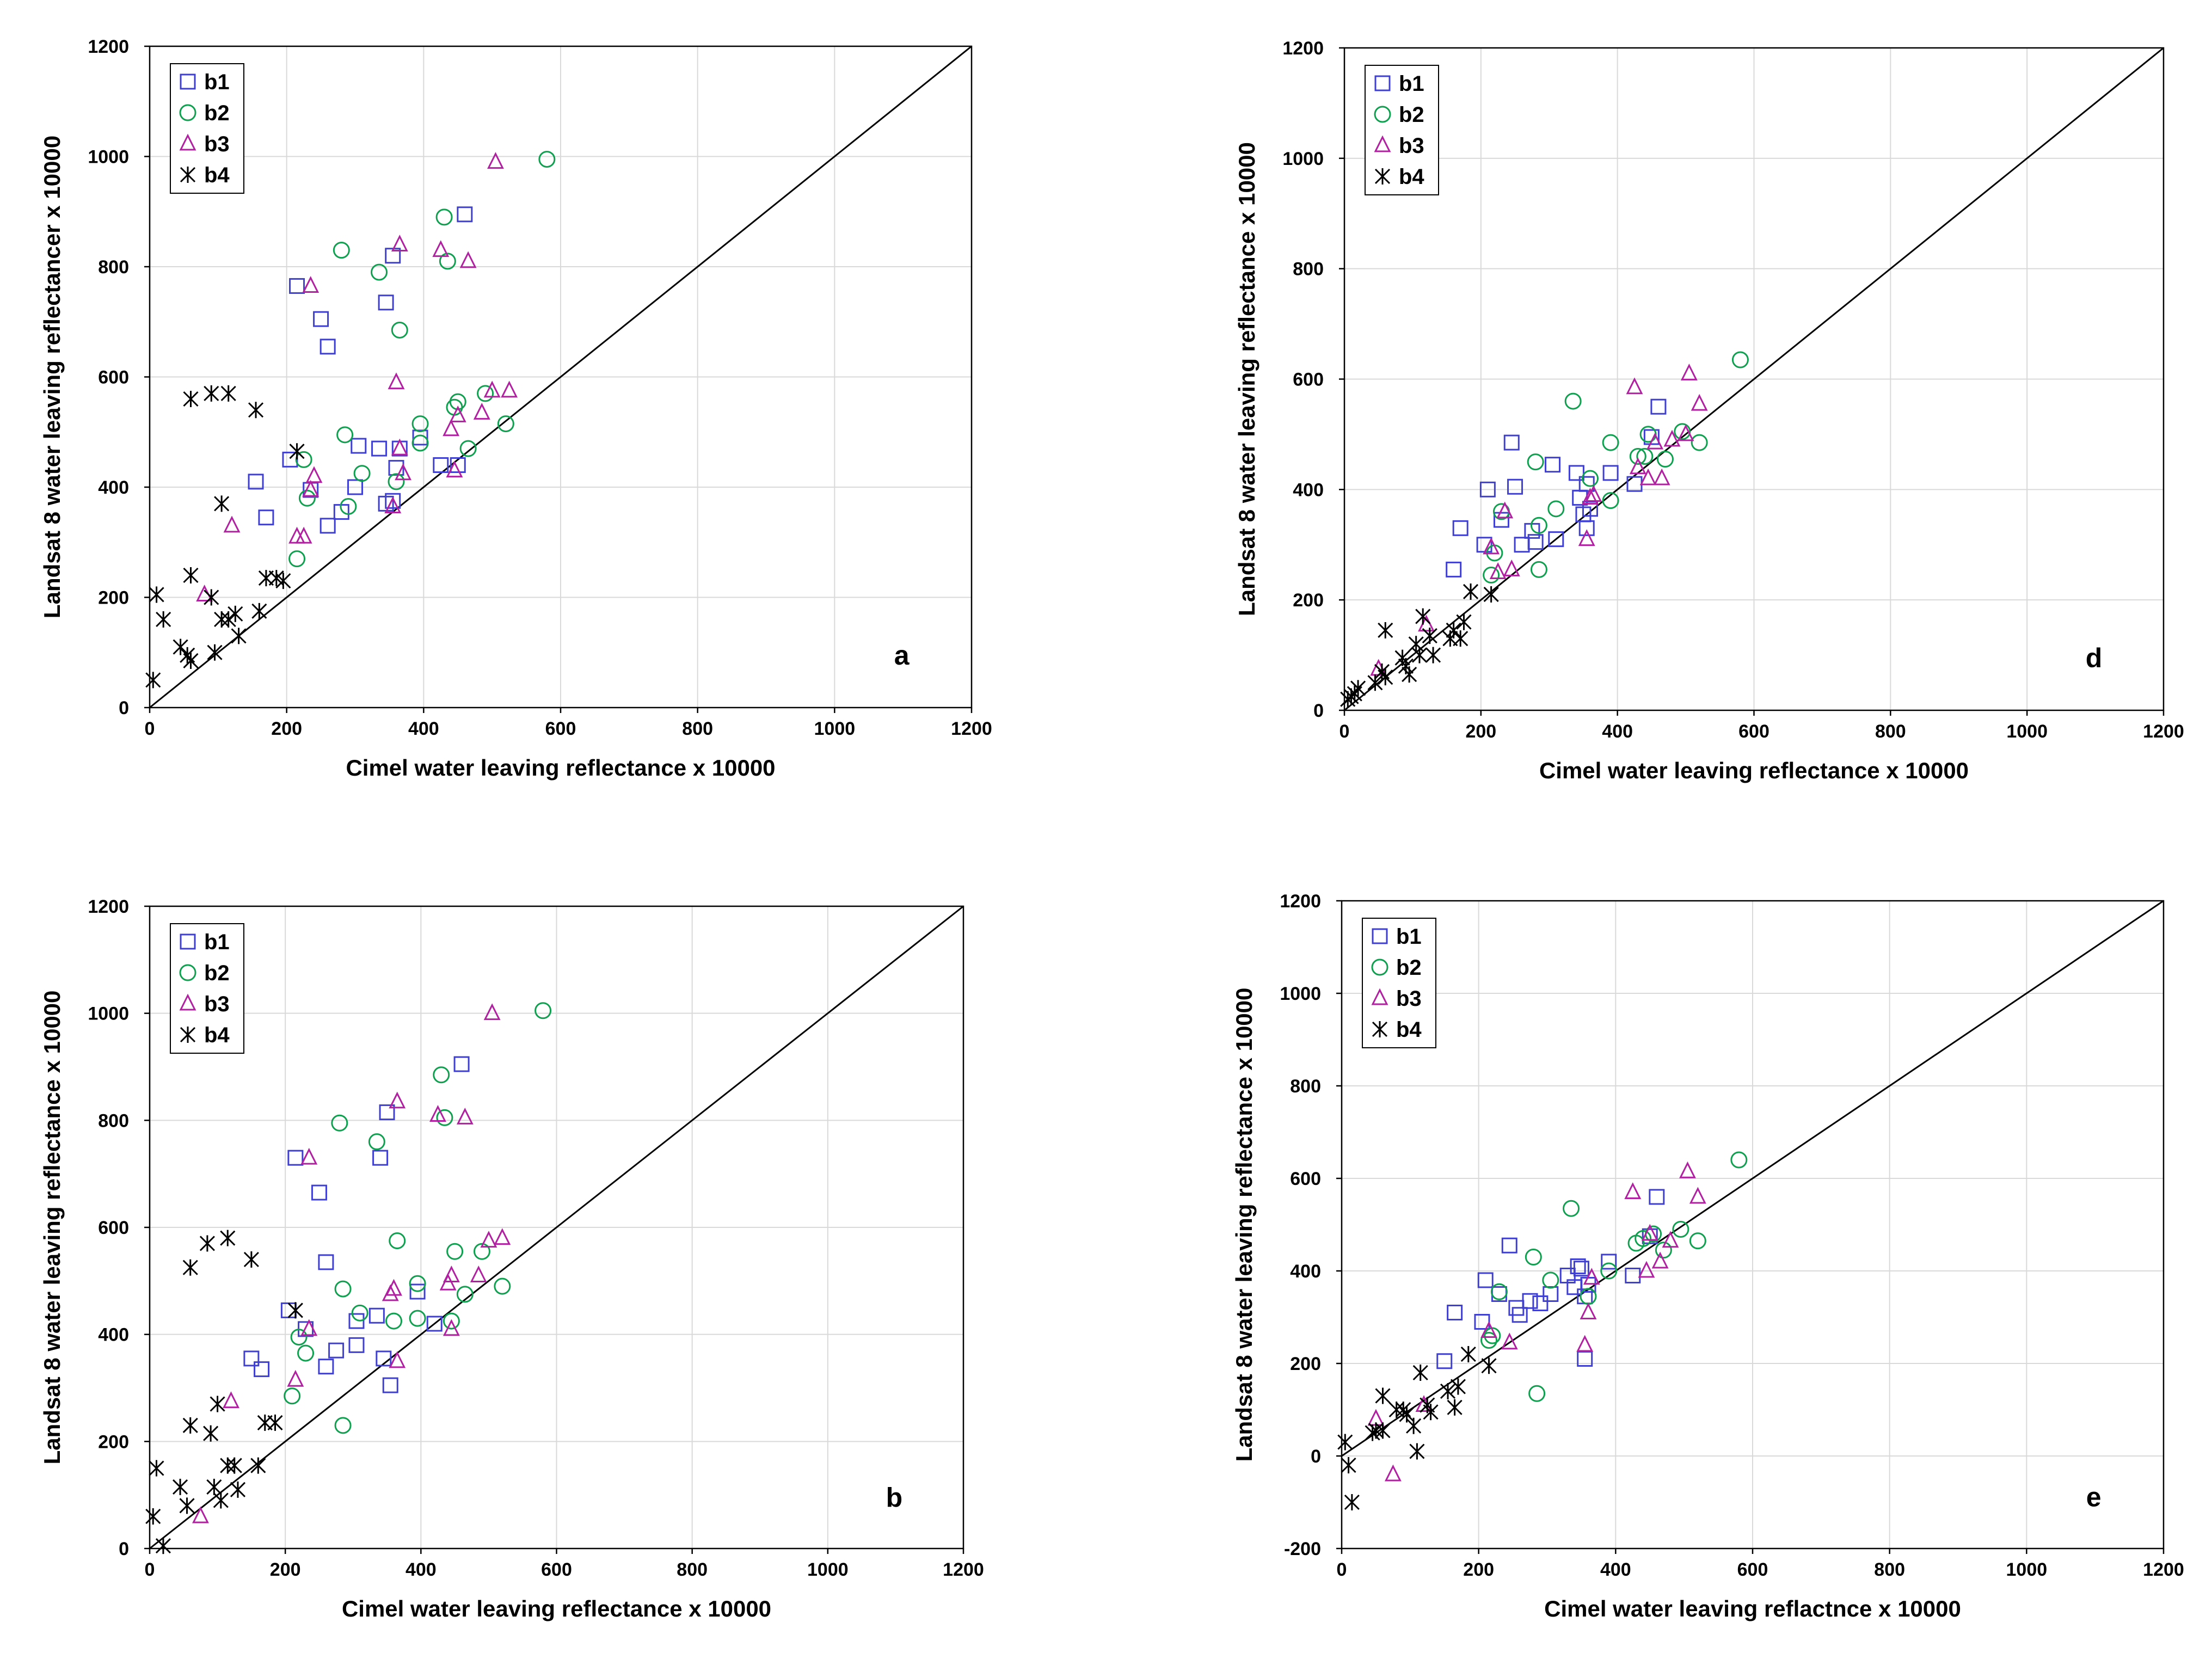 The image size is (2212, 1659). I want to click on x-tick-label: 800, so click(698, 729).